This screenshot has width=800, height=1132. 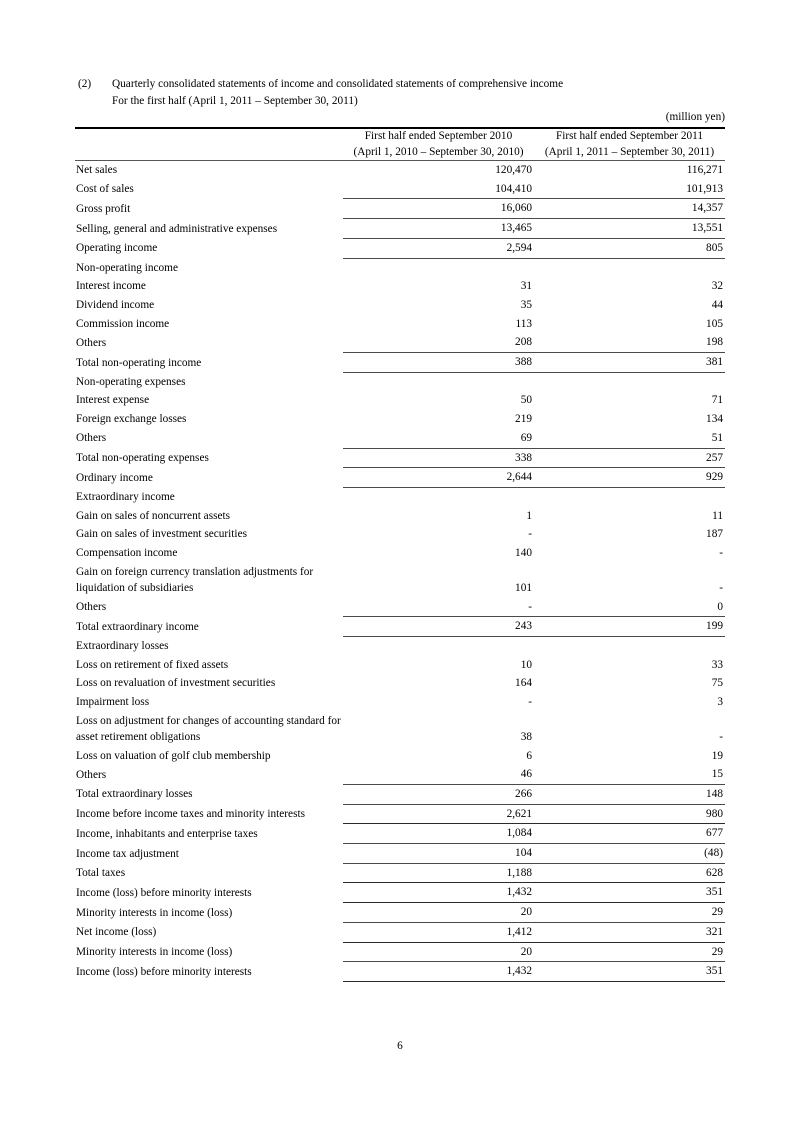 What do you see at coordinates (629, 814) in the screenshot?
I see `row-value-fy2011: 980` at bounding box center [629, 814].